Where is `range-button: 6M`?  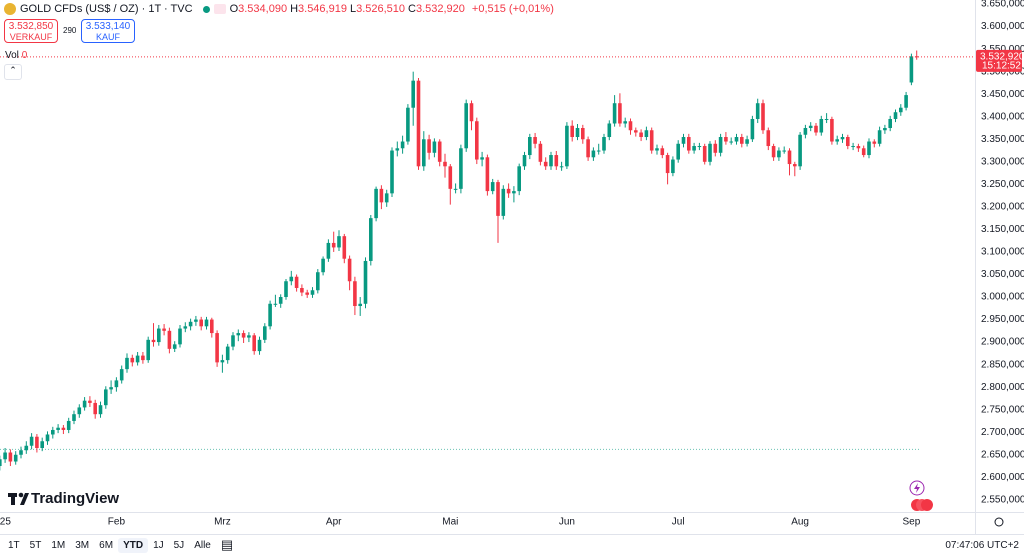 range-button: 6M is located at coordinates (106, 545).